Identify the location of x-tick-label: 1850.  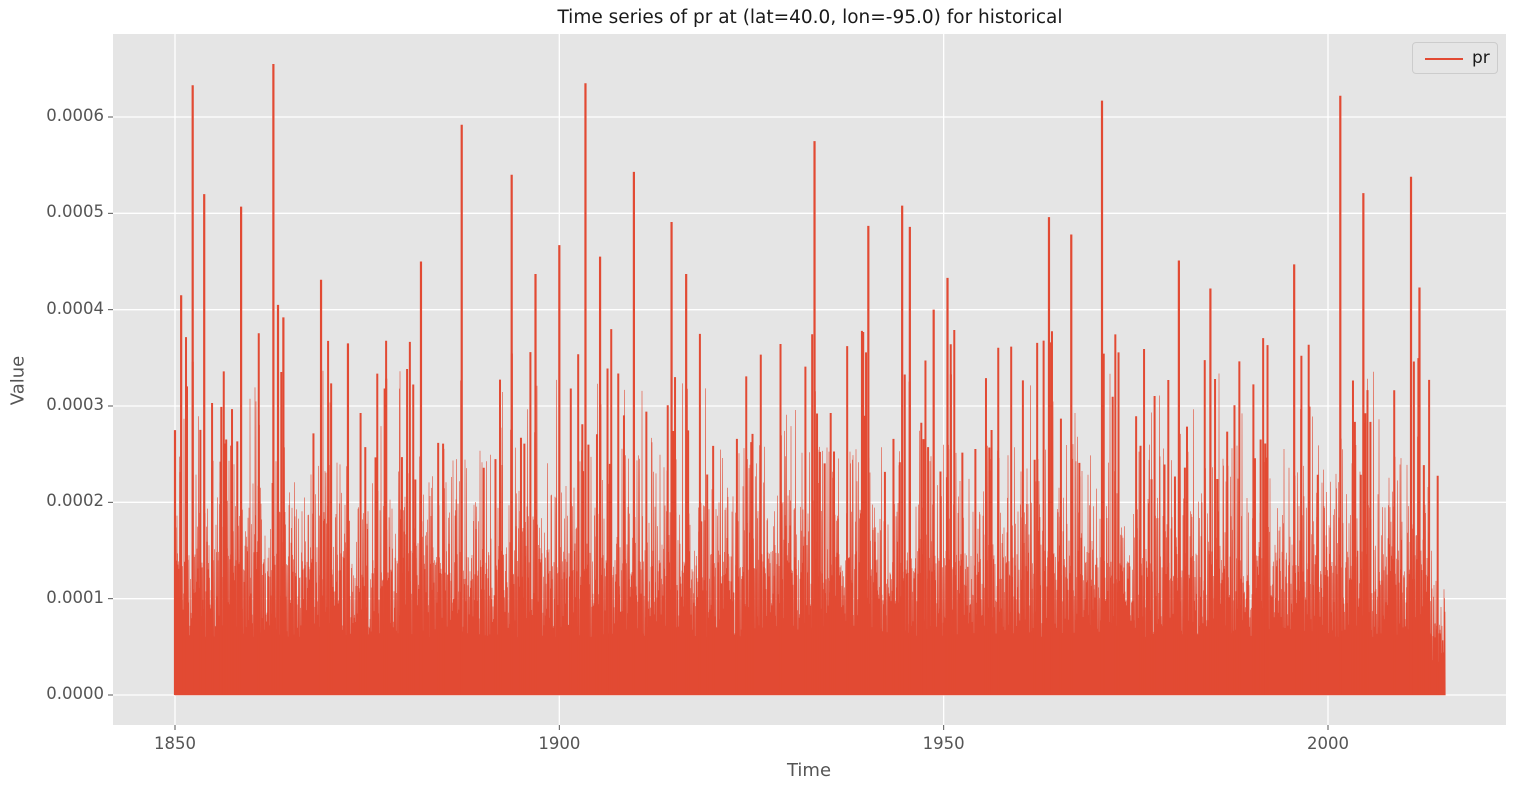
(175, 743).